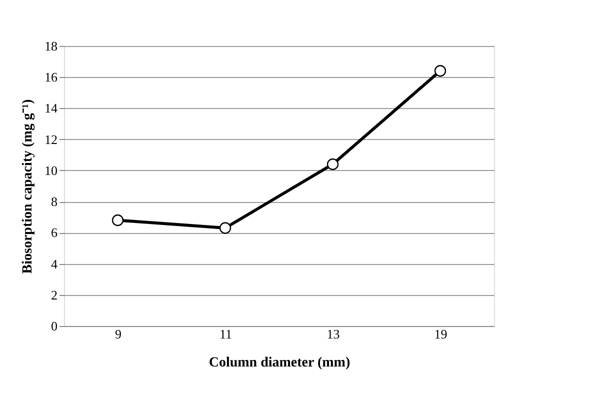 This screenshot has height=409, width=601. Describe the element at coordinates (51, 77) in the screenshot. I see `y-tick-label: 16` at that location.